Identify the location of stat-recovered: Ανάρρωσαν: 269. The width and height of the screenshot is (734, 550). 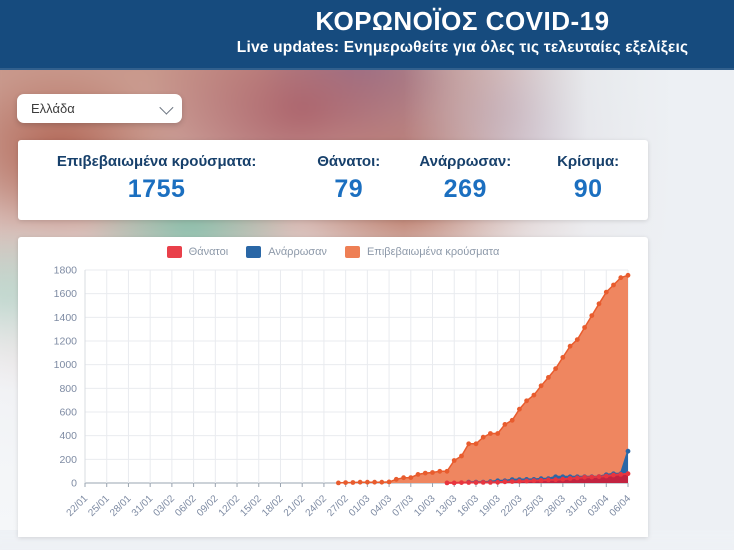
(465, 178).